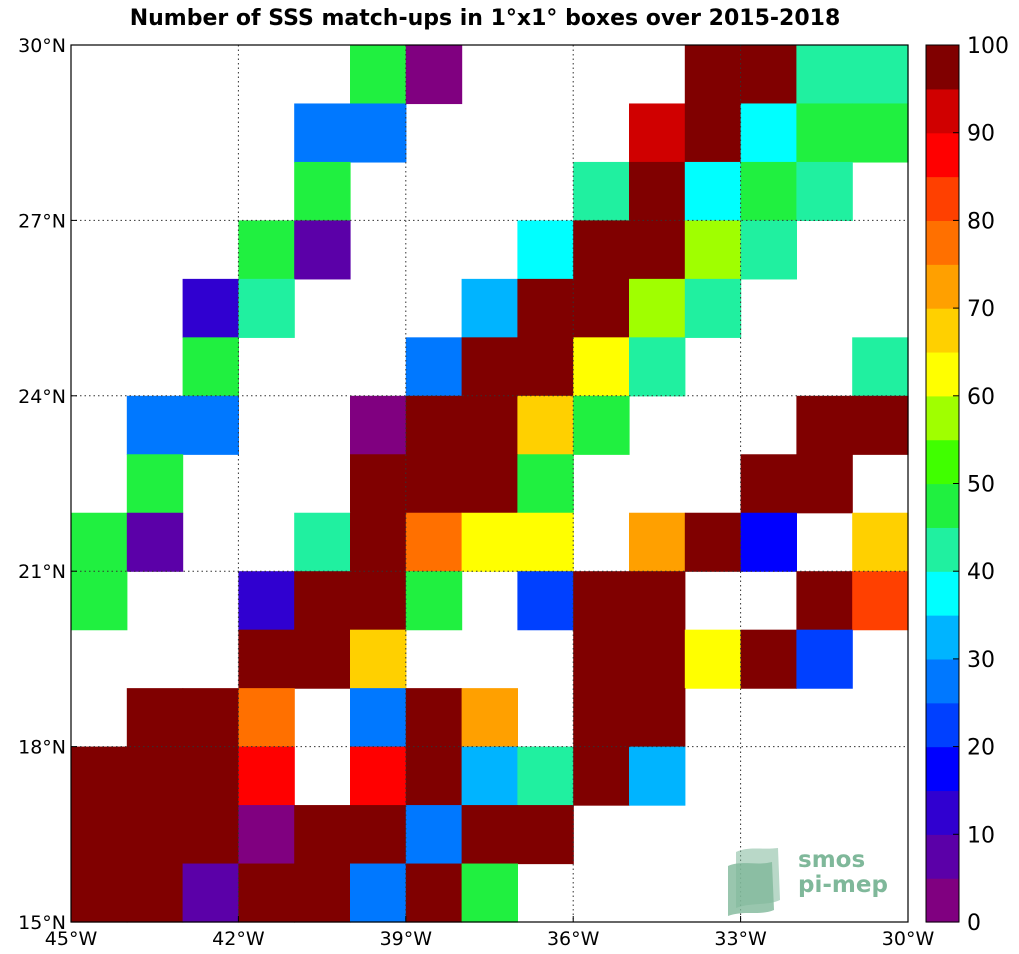 The width and height of the screenshot is (1019, 954). I want to click on x-tick-label: 30°W, so click(908, 939).